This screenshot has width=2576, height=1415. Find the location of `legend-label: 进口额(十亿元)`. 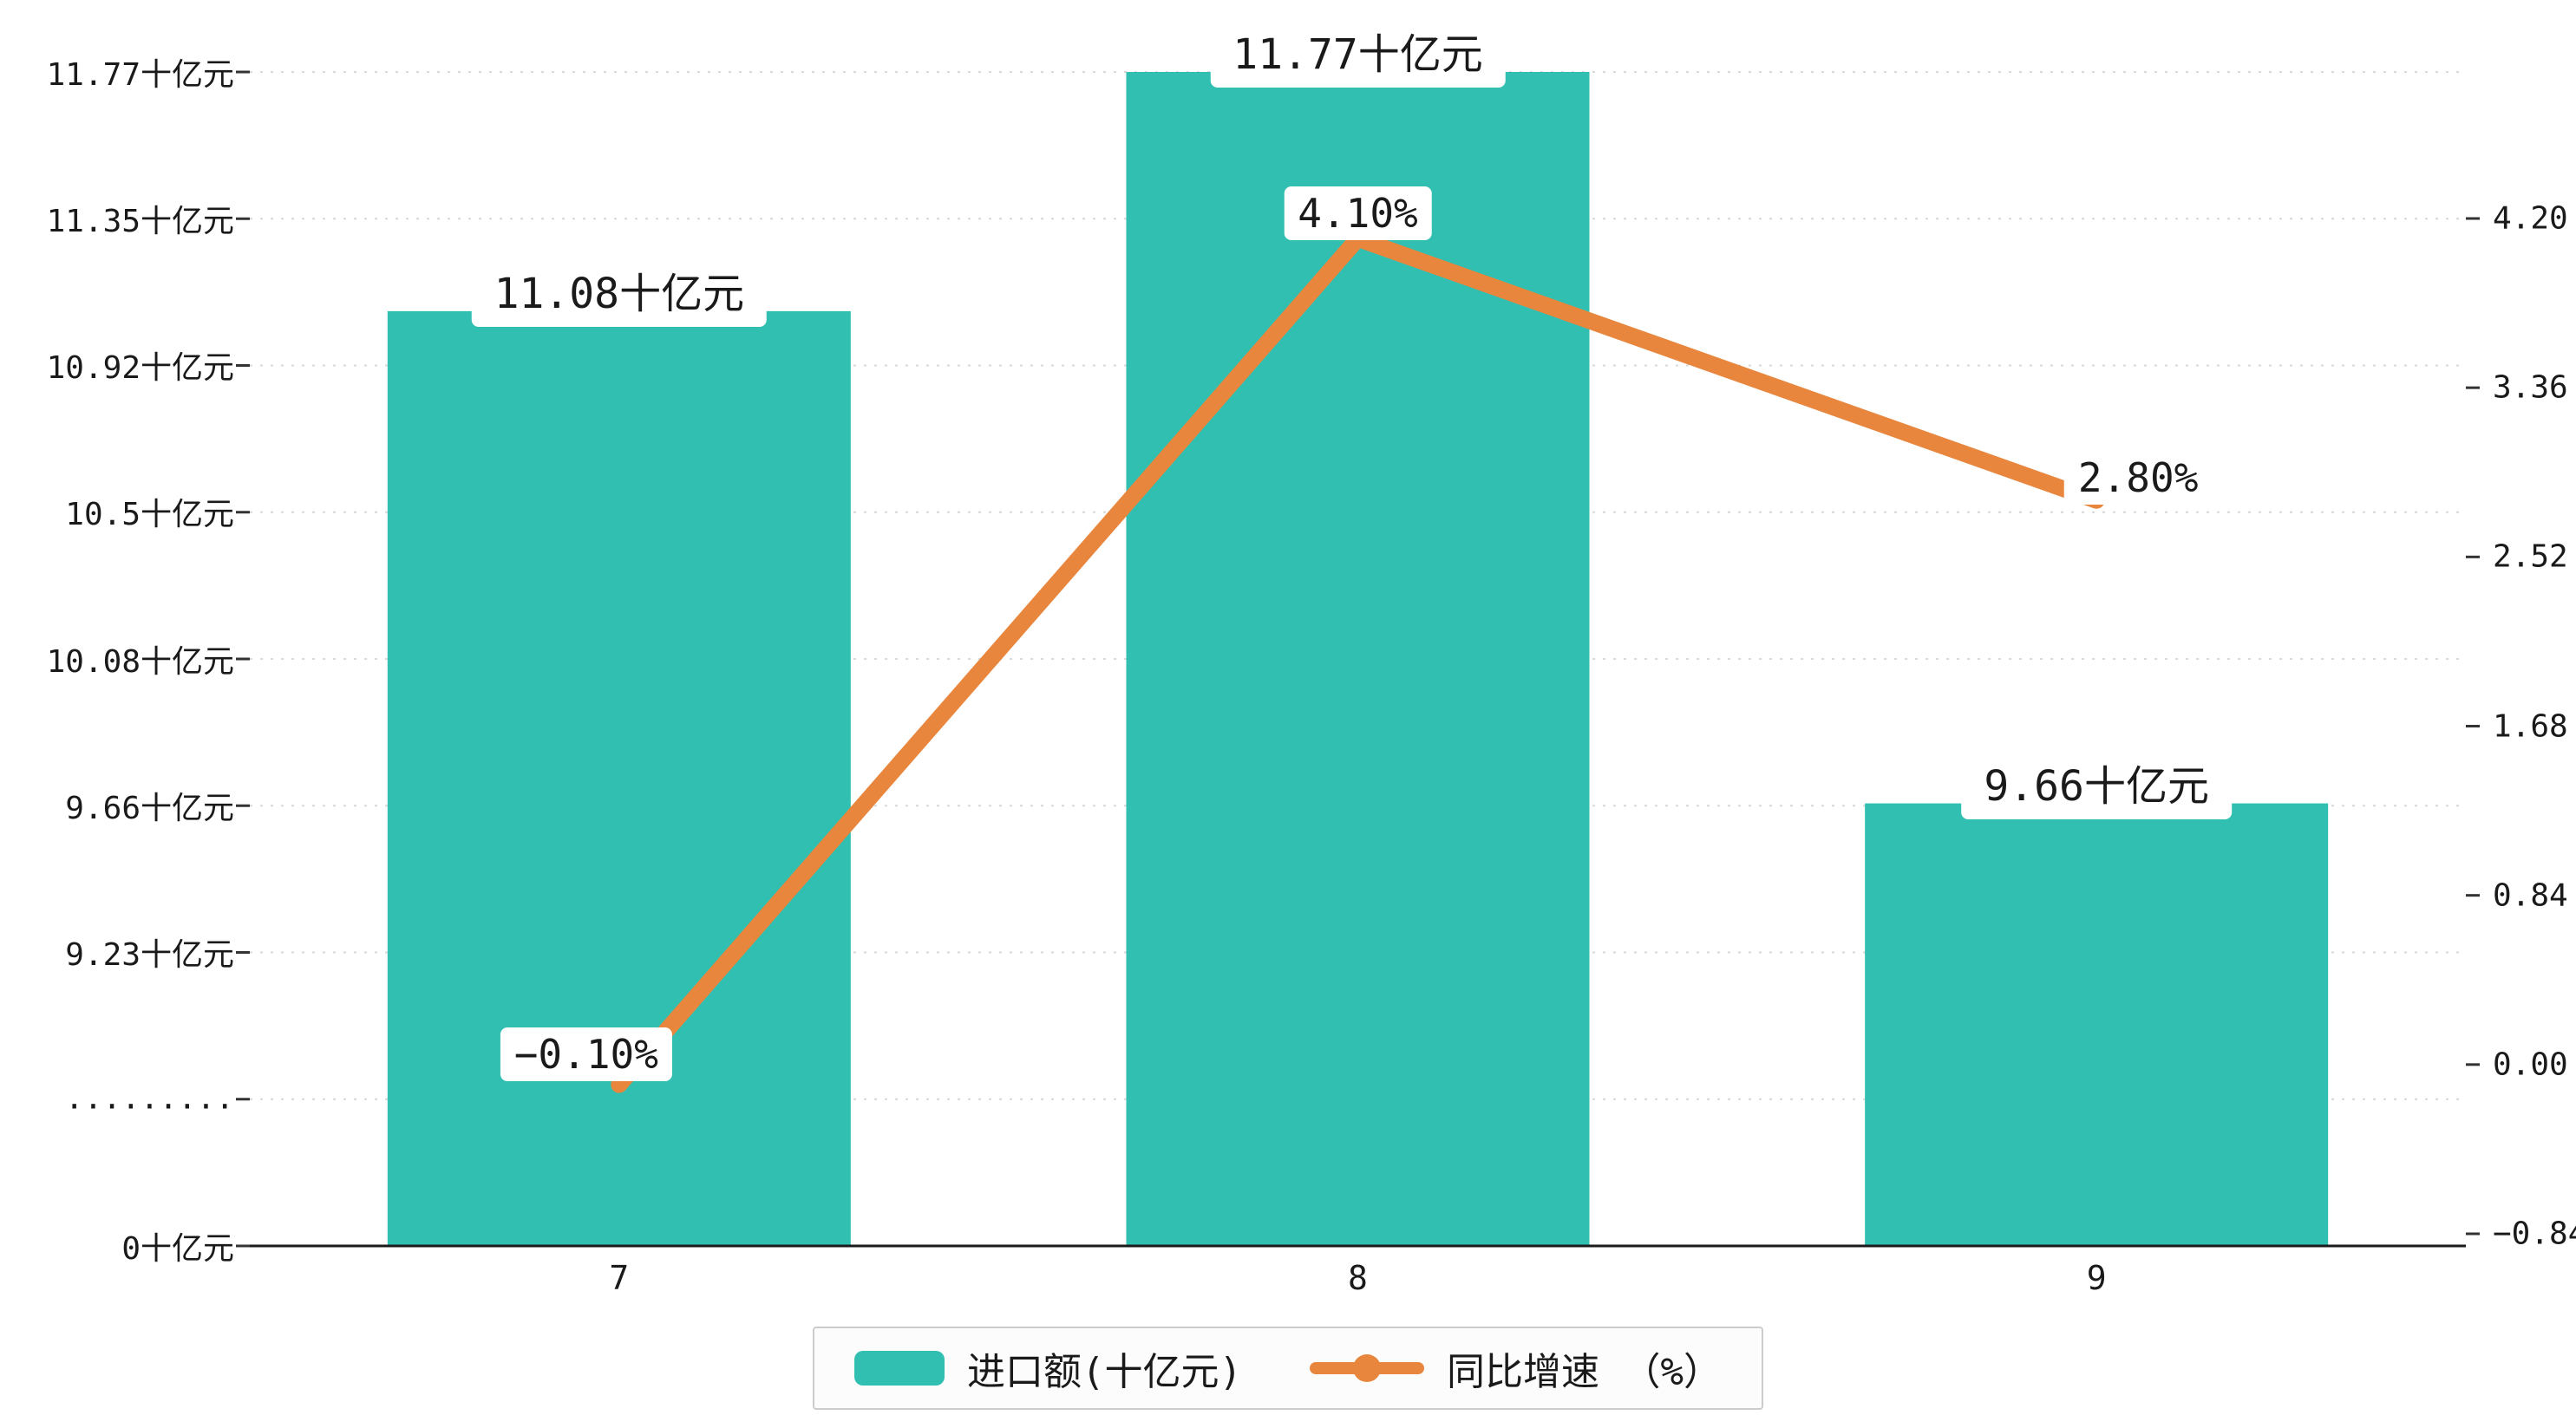

legend-label: 进口额(十亿元) is located at coordinates (1104, 1372).